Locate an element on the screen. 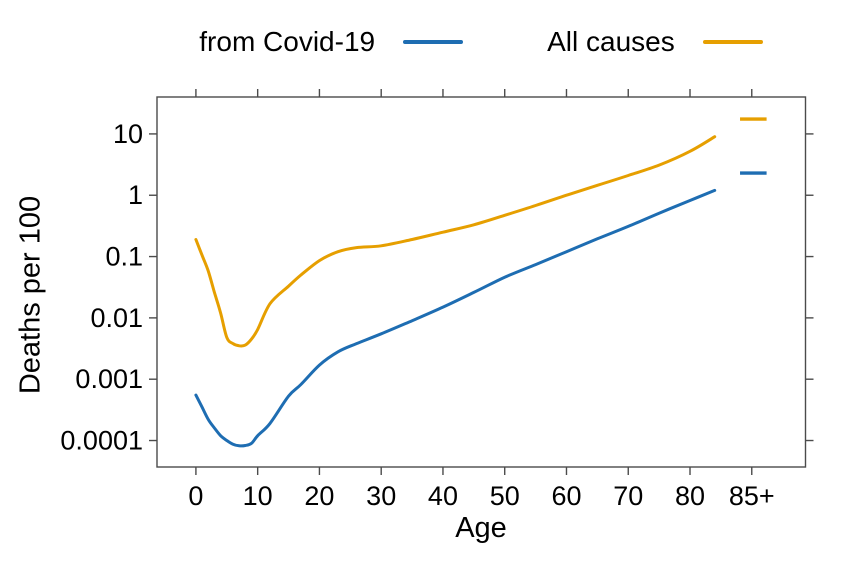  x-tick-label: 85+ is located at coordinates (752, 496).